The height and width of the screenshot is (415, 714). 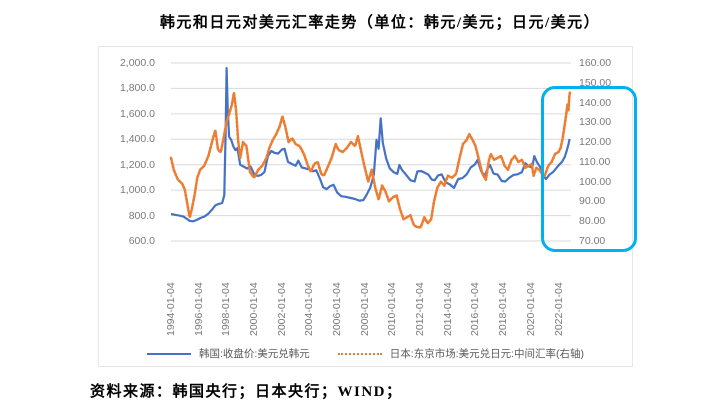 What do you see at coordinates (281, 309) in the screenshot?
I see `x-axis-label: 2002-01-04` at bounding box center [281, 309].